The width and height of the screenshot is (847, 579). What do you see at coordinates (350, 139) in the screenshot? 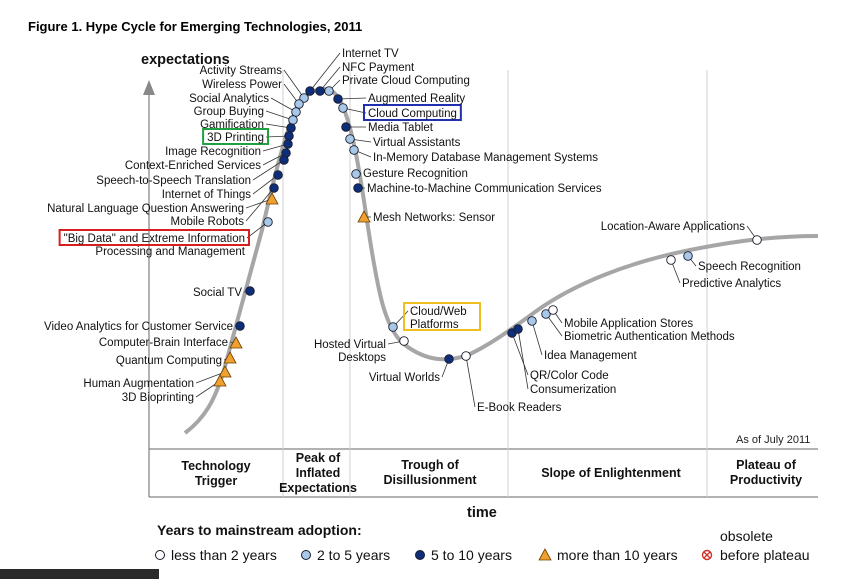
I see `virtual-assistants-marker` at bounding box center [350, 139].